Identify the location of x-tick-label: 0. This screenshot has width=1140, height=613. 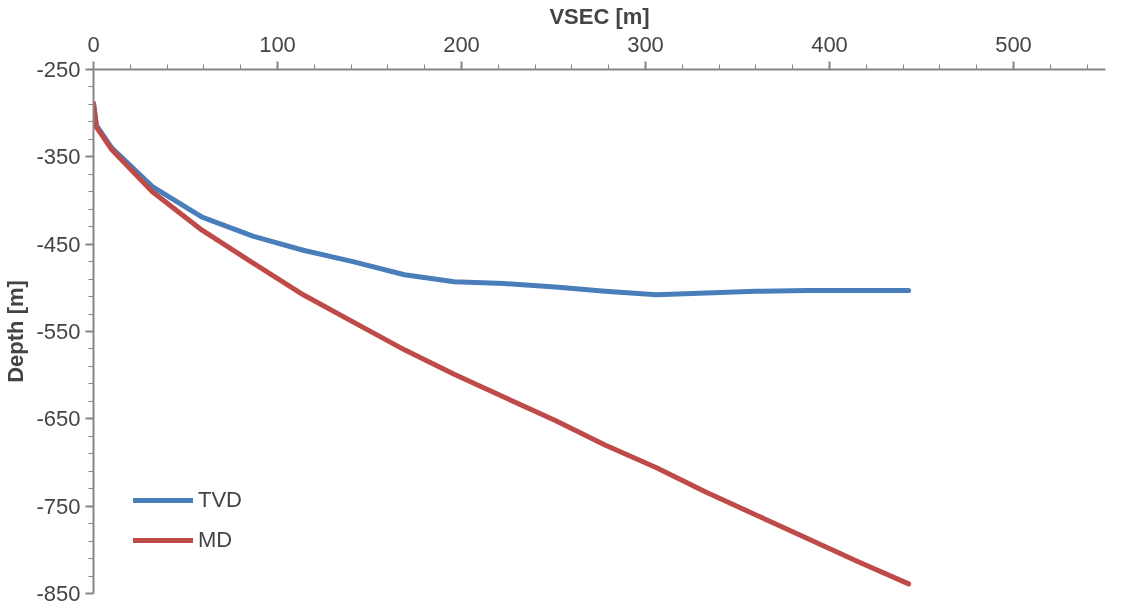
(93, 44).